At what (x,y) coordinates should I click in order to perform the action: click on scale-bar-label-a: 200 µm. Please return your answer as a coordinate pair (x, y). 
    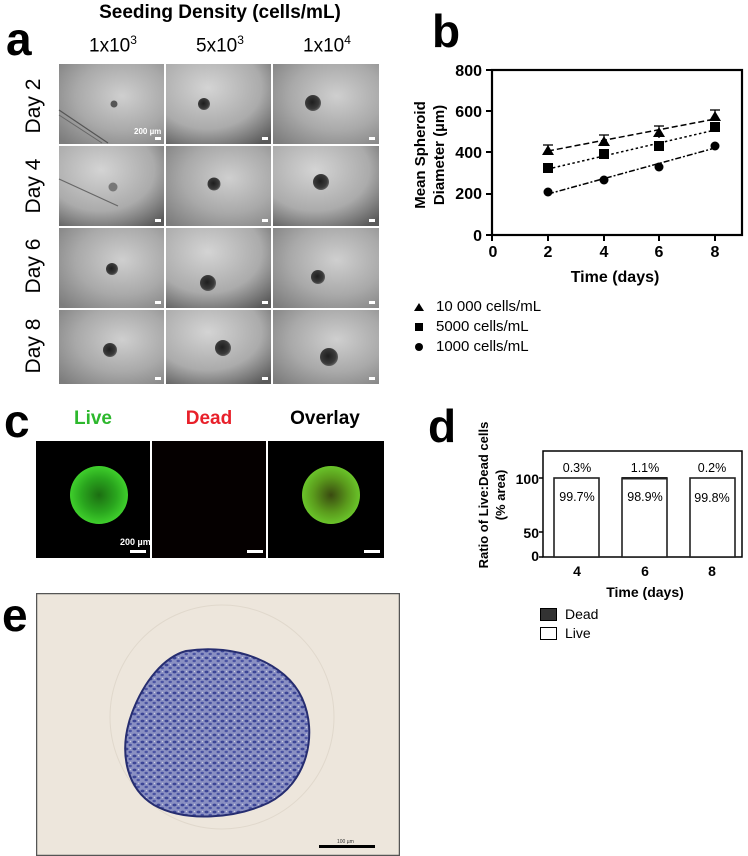
    Looking at the image, I should click on (148, 131).